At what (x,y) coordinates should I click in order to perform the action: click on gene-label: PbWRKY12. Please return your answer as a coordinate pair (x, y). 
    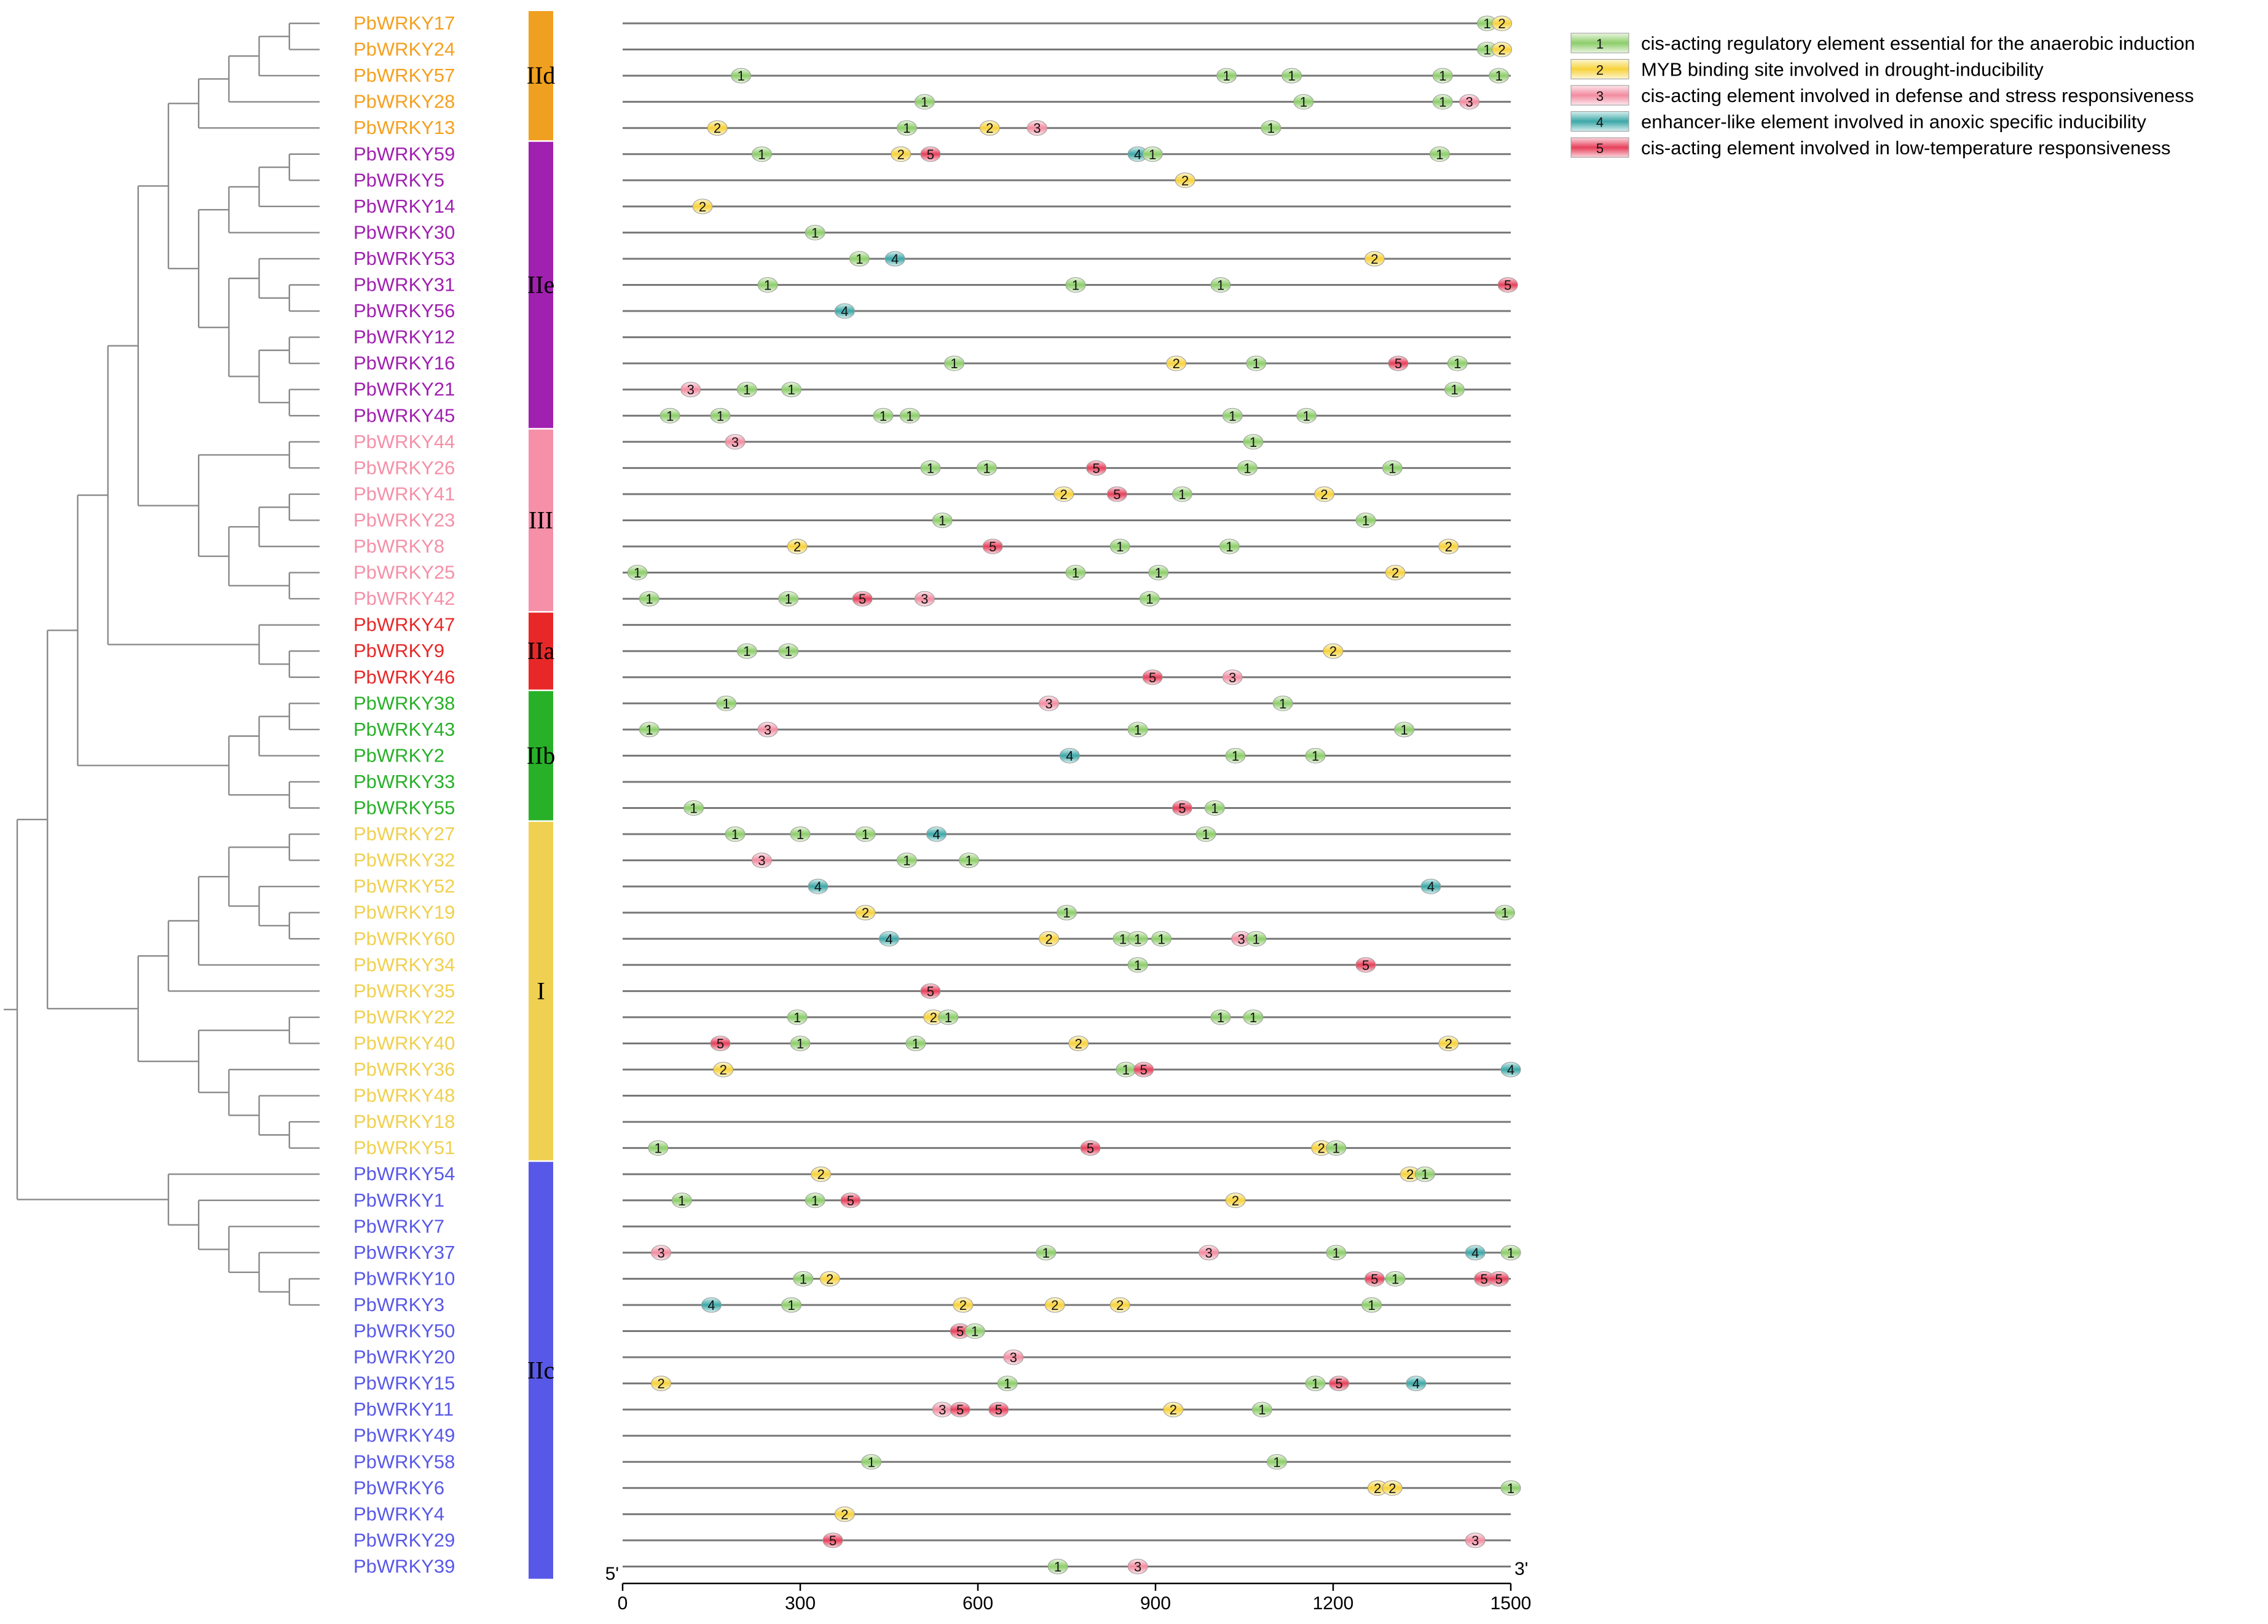
    Looking at the image, I should click on (404, 337).